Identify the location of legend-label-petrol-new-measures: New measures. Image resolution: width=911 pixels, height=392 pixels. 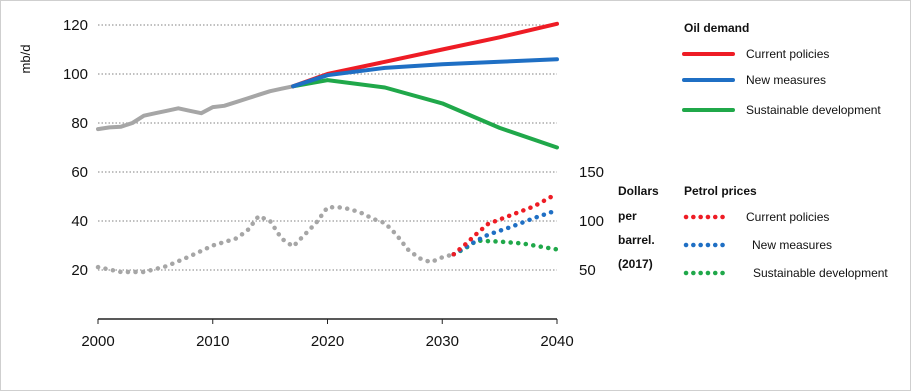
(792, 245).